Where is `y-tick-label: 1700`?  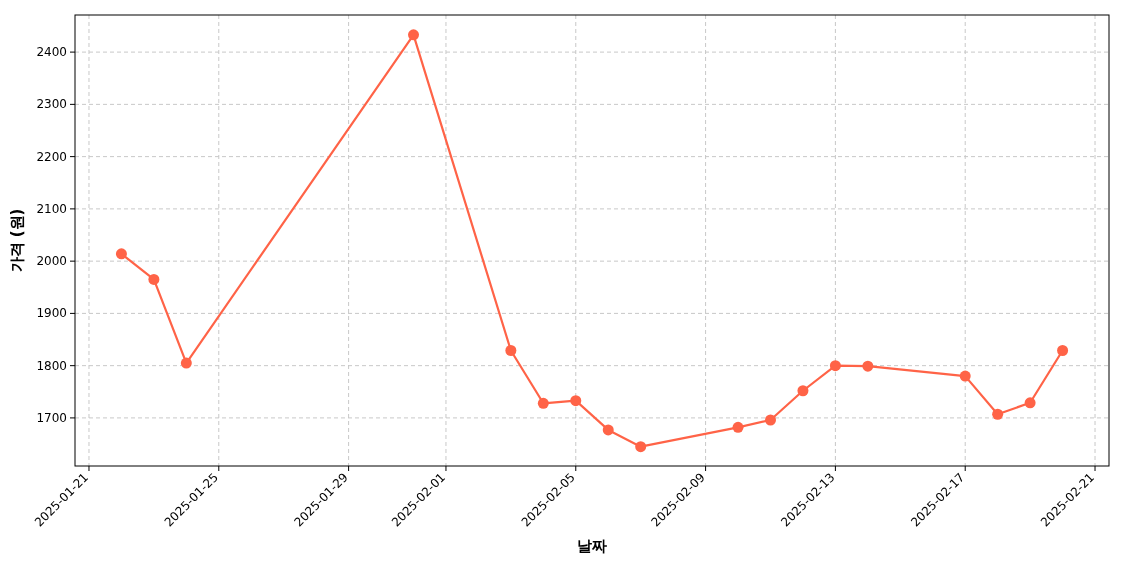
y-tick-label: 1700 is located at coordinates (51, 417).